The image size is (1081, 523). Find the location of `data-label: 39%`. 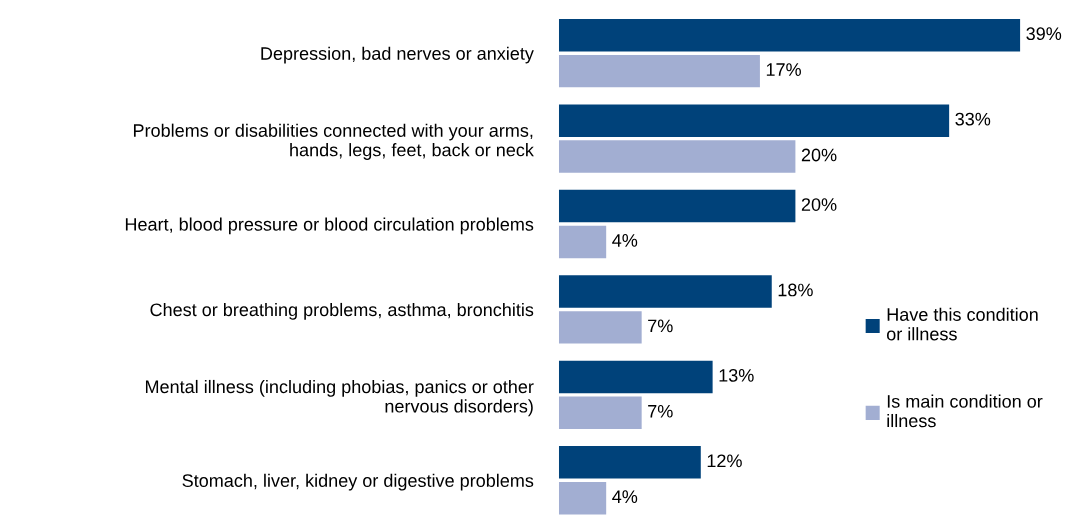

data-label: 39% is located at coordinates (1044, 34).